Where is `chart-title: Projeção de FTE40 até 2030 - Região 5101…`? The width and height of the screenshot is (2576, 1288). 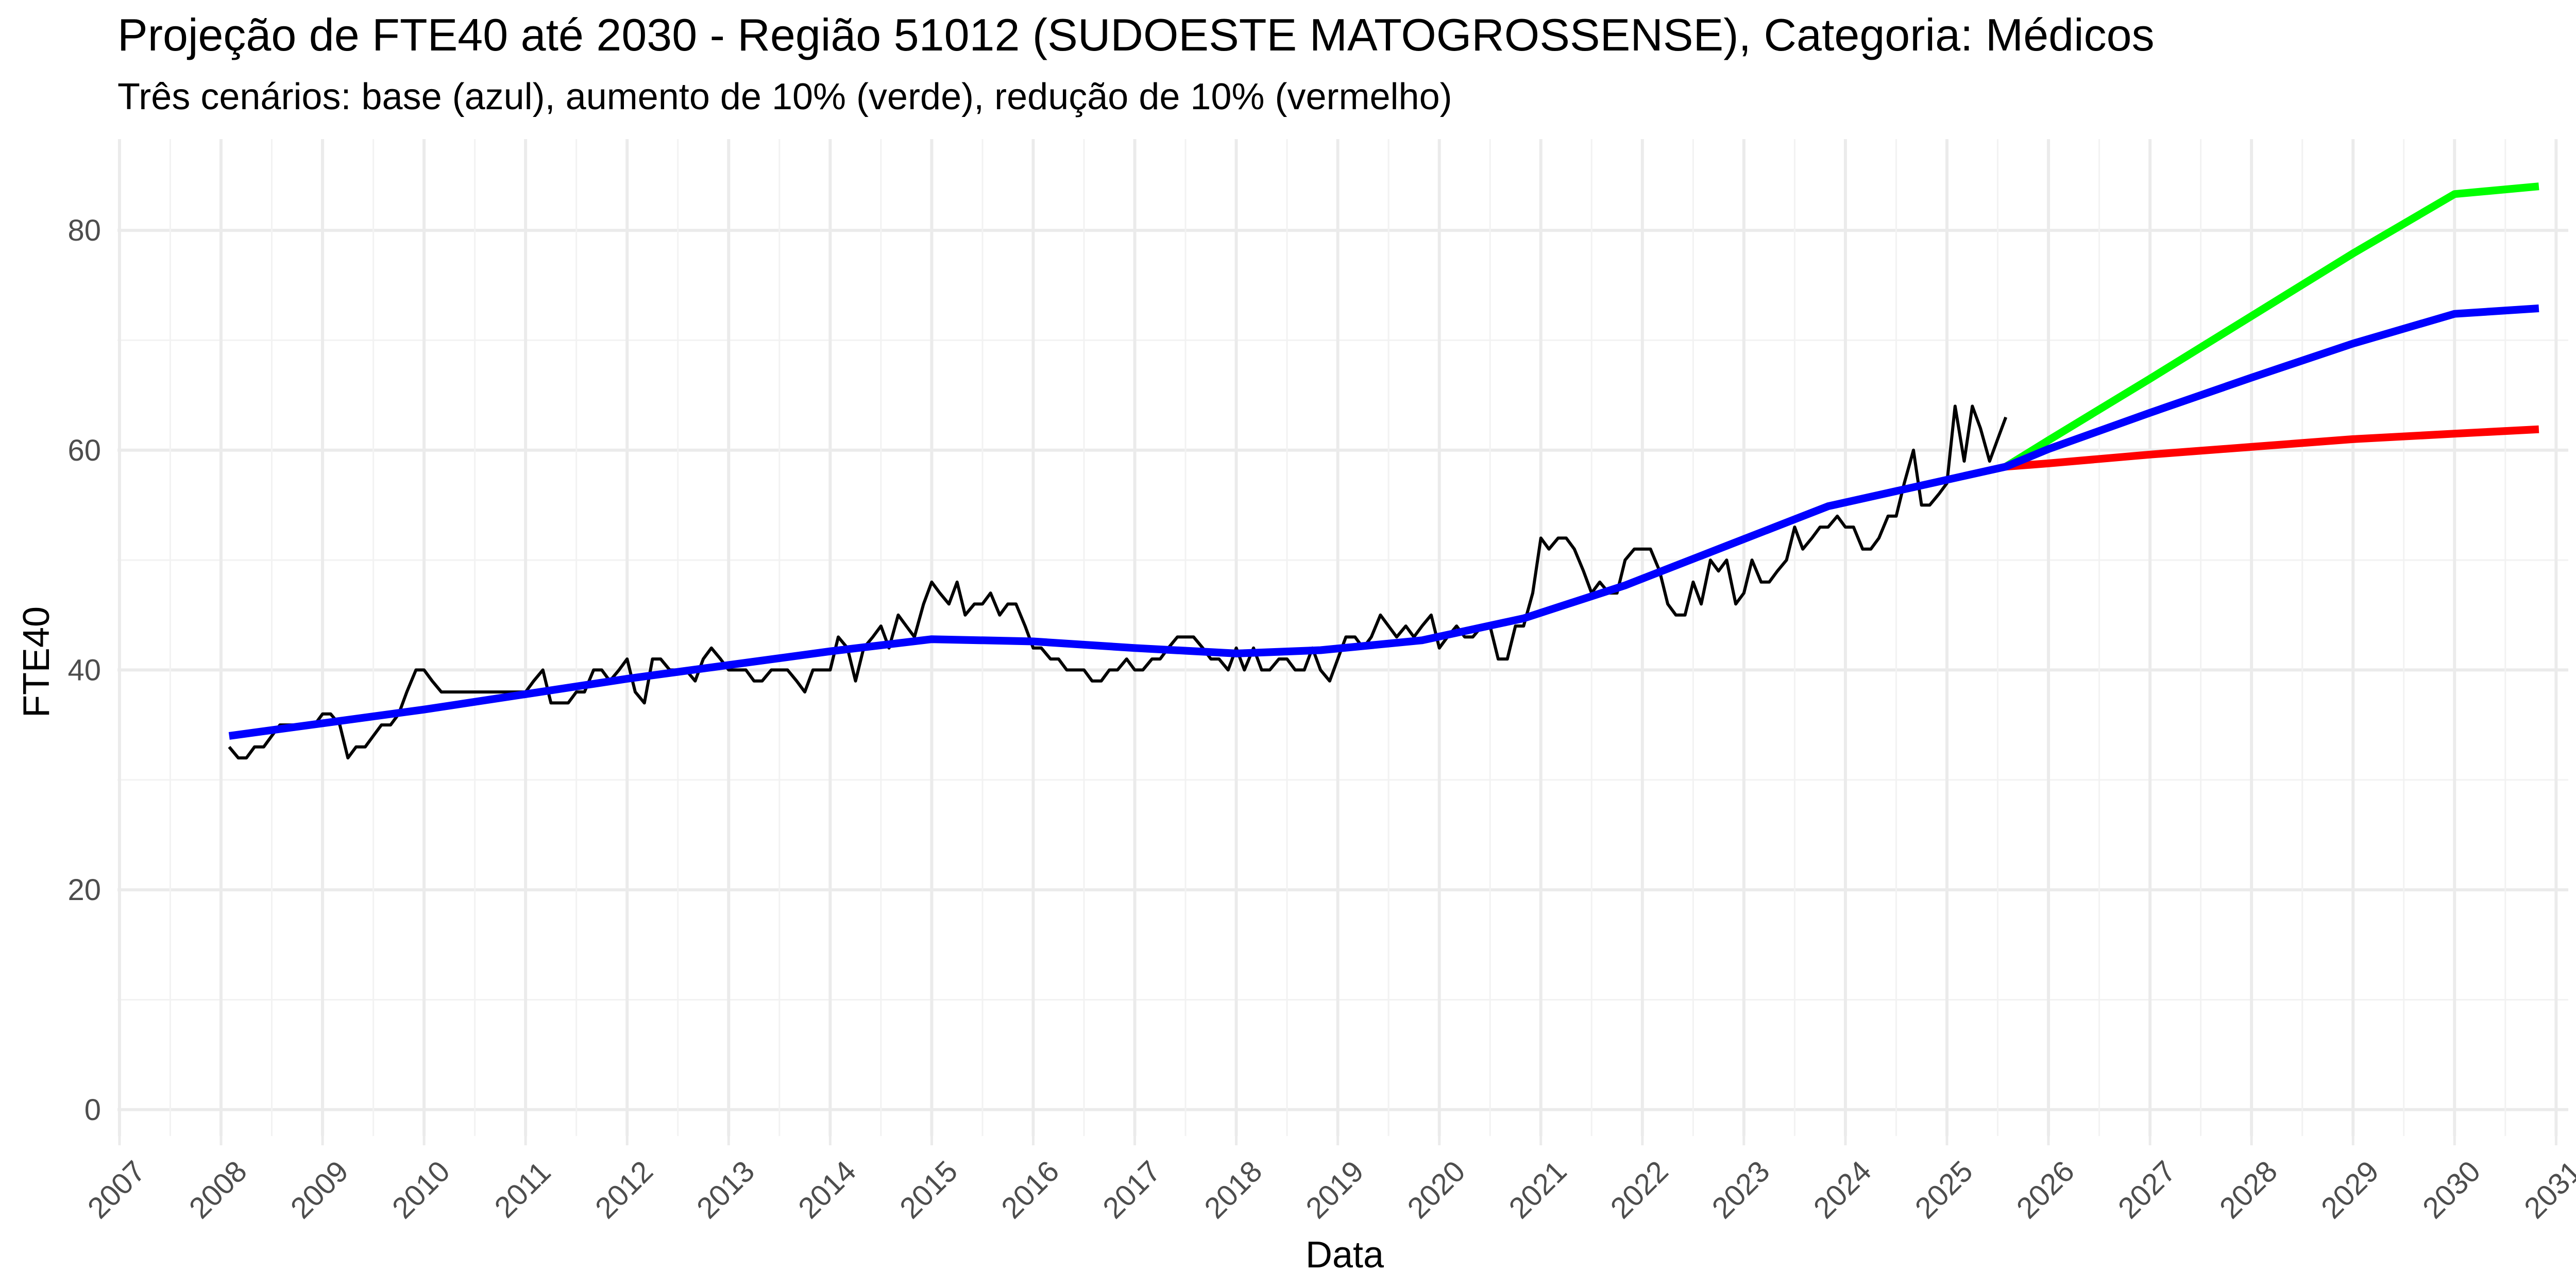
chart-title: Projeção de FTE40 até 2030 - Região 5101… is located at coordinates (1136, 35).